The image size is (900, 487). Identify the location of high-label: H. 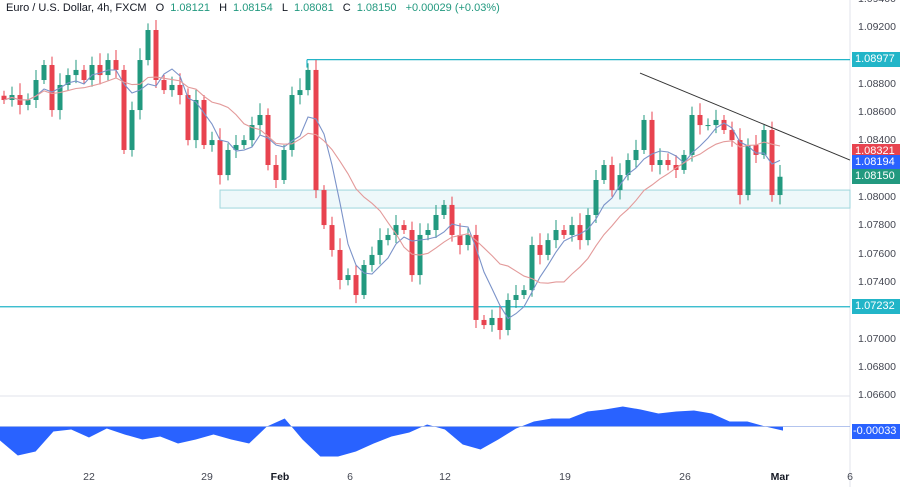
(223, 8).